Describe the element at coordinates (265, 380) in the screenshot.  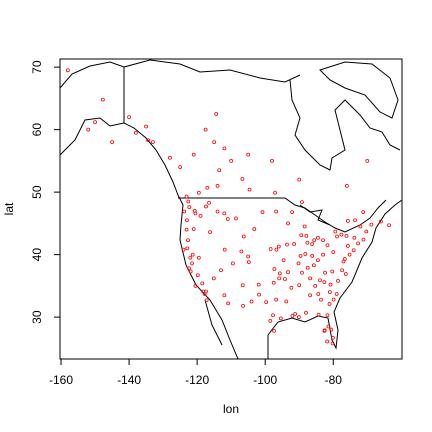
I see `x-tick-label: -100` at that location.